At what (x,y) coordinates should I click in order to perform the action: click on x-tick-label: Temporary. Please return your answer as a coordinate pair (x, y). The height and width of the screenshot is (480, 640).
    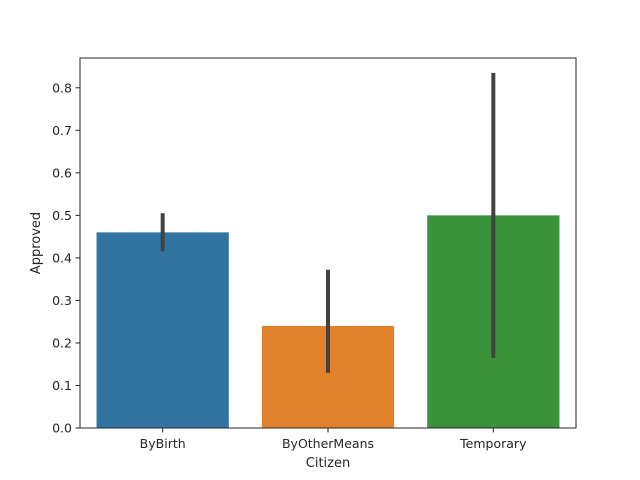
    Looking at the image, I should click on (493, 443).